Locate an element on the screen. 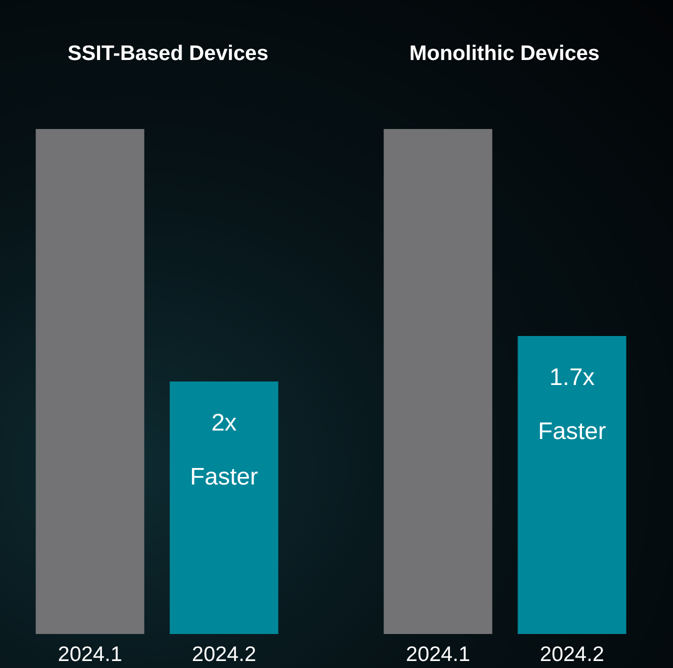 This screenshot has height=668, width=673. chart-title: Monolithic Devices is located at coordinates (504, 53).